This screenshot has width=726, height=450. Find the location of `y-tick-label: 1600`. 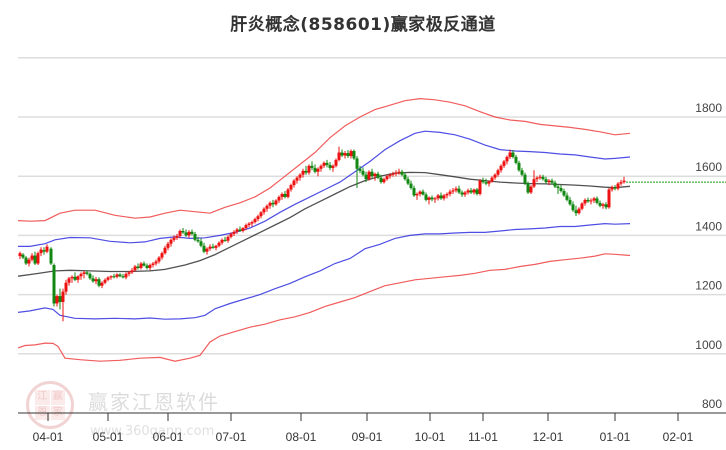

y-tick-label: 1600 is located at coordinates (708, 167).